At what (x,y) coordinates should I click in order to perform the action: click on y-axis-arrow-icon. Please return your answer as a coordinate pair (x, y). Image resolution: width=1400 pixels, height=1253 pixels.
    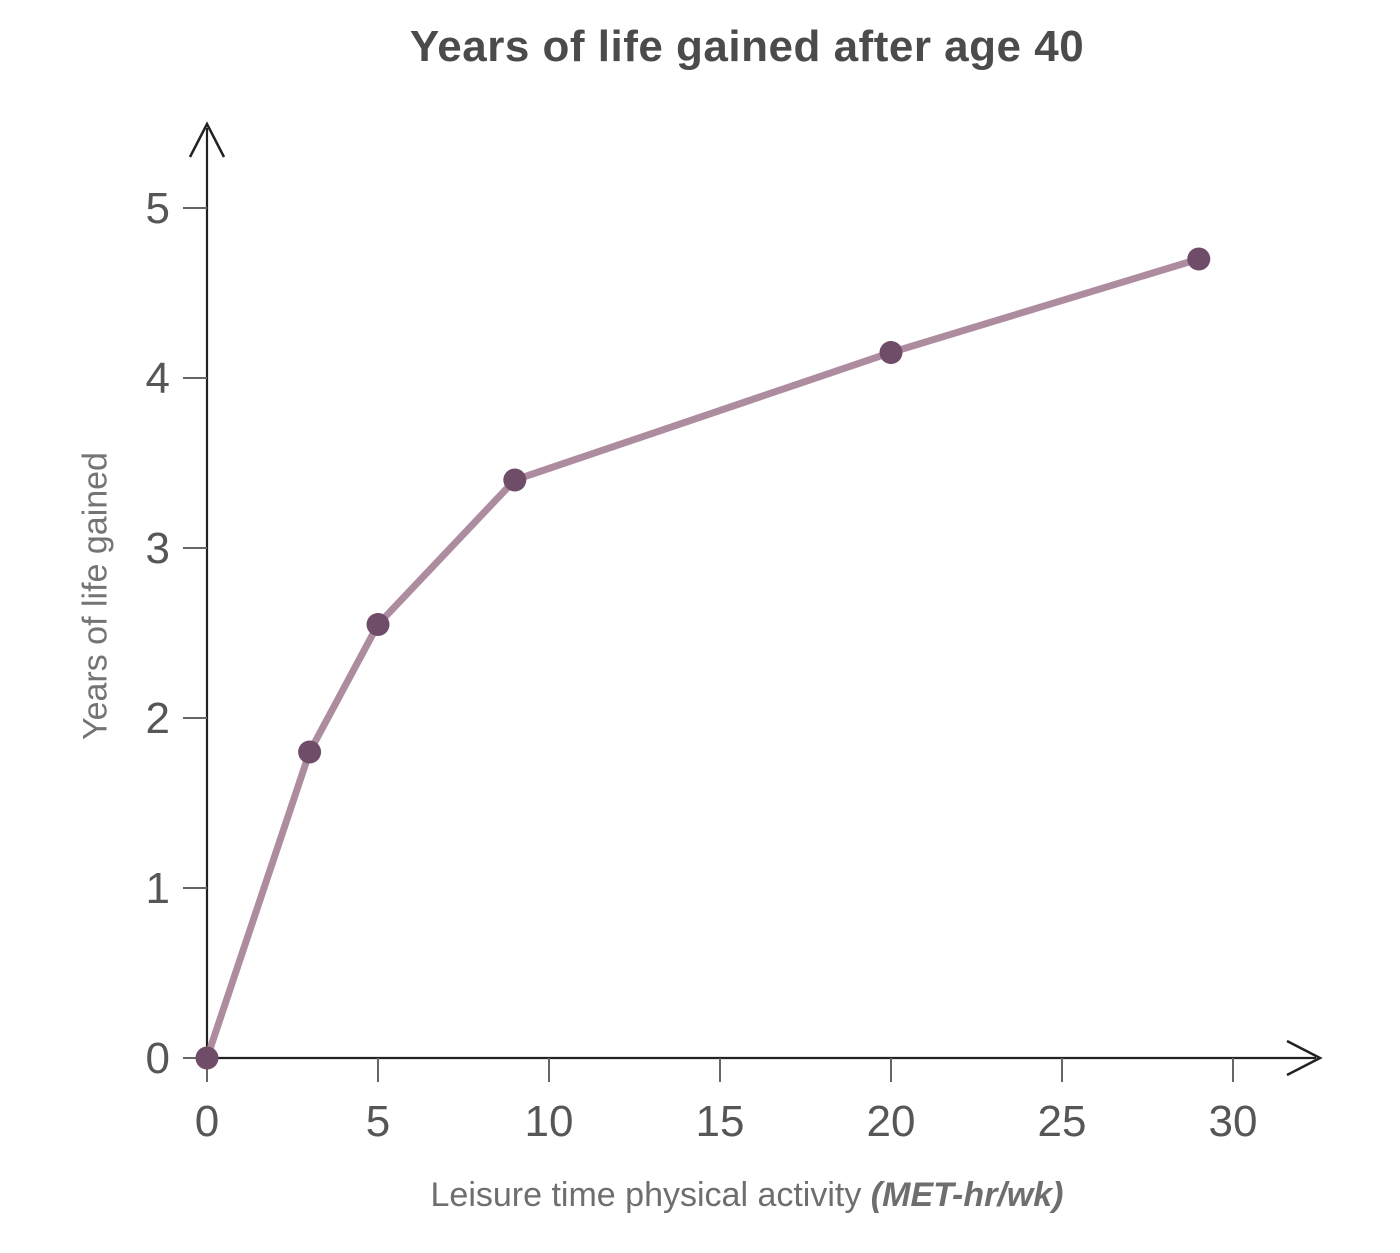
    Looking at the image, I should click on (207, 139).